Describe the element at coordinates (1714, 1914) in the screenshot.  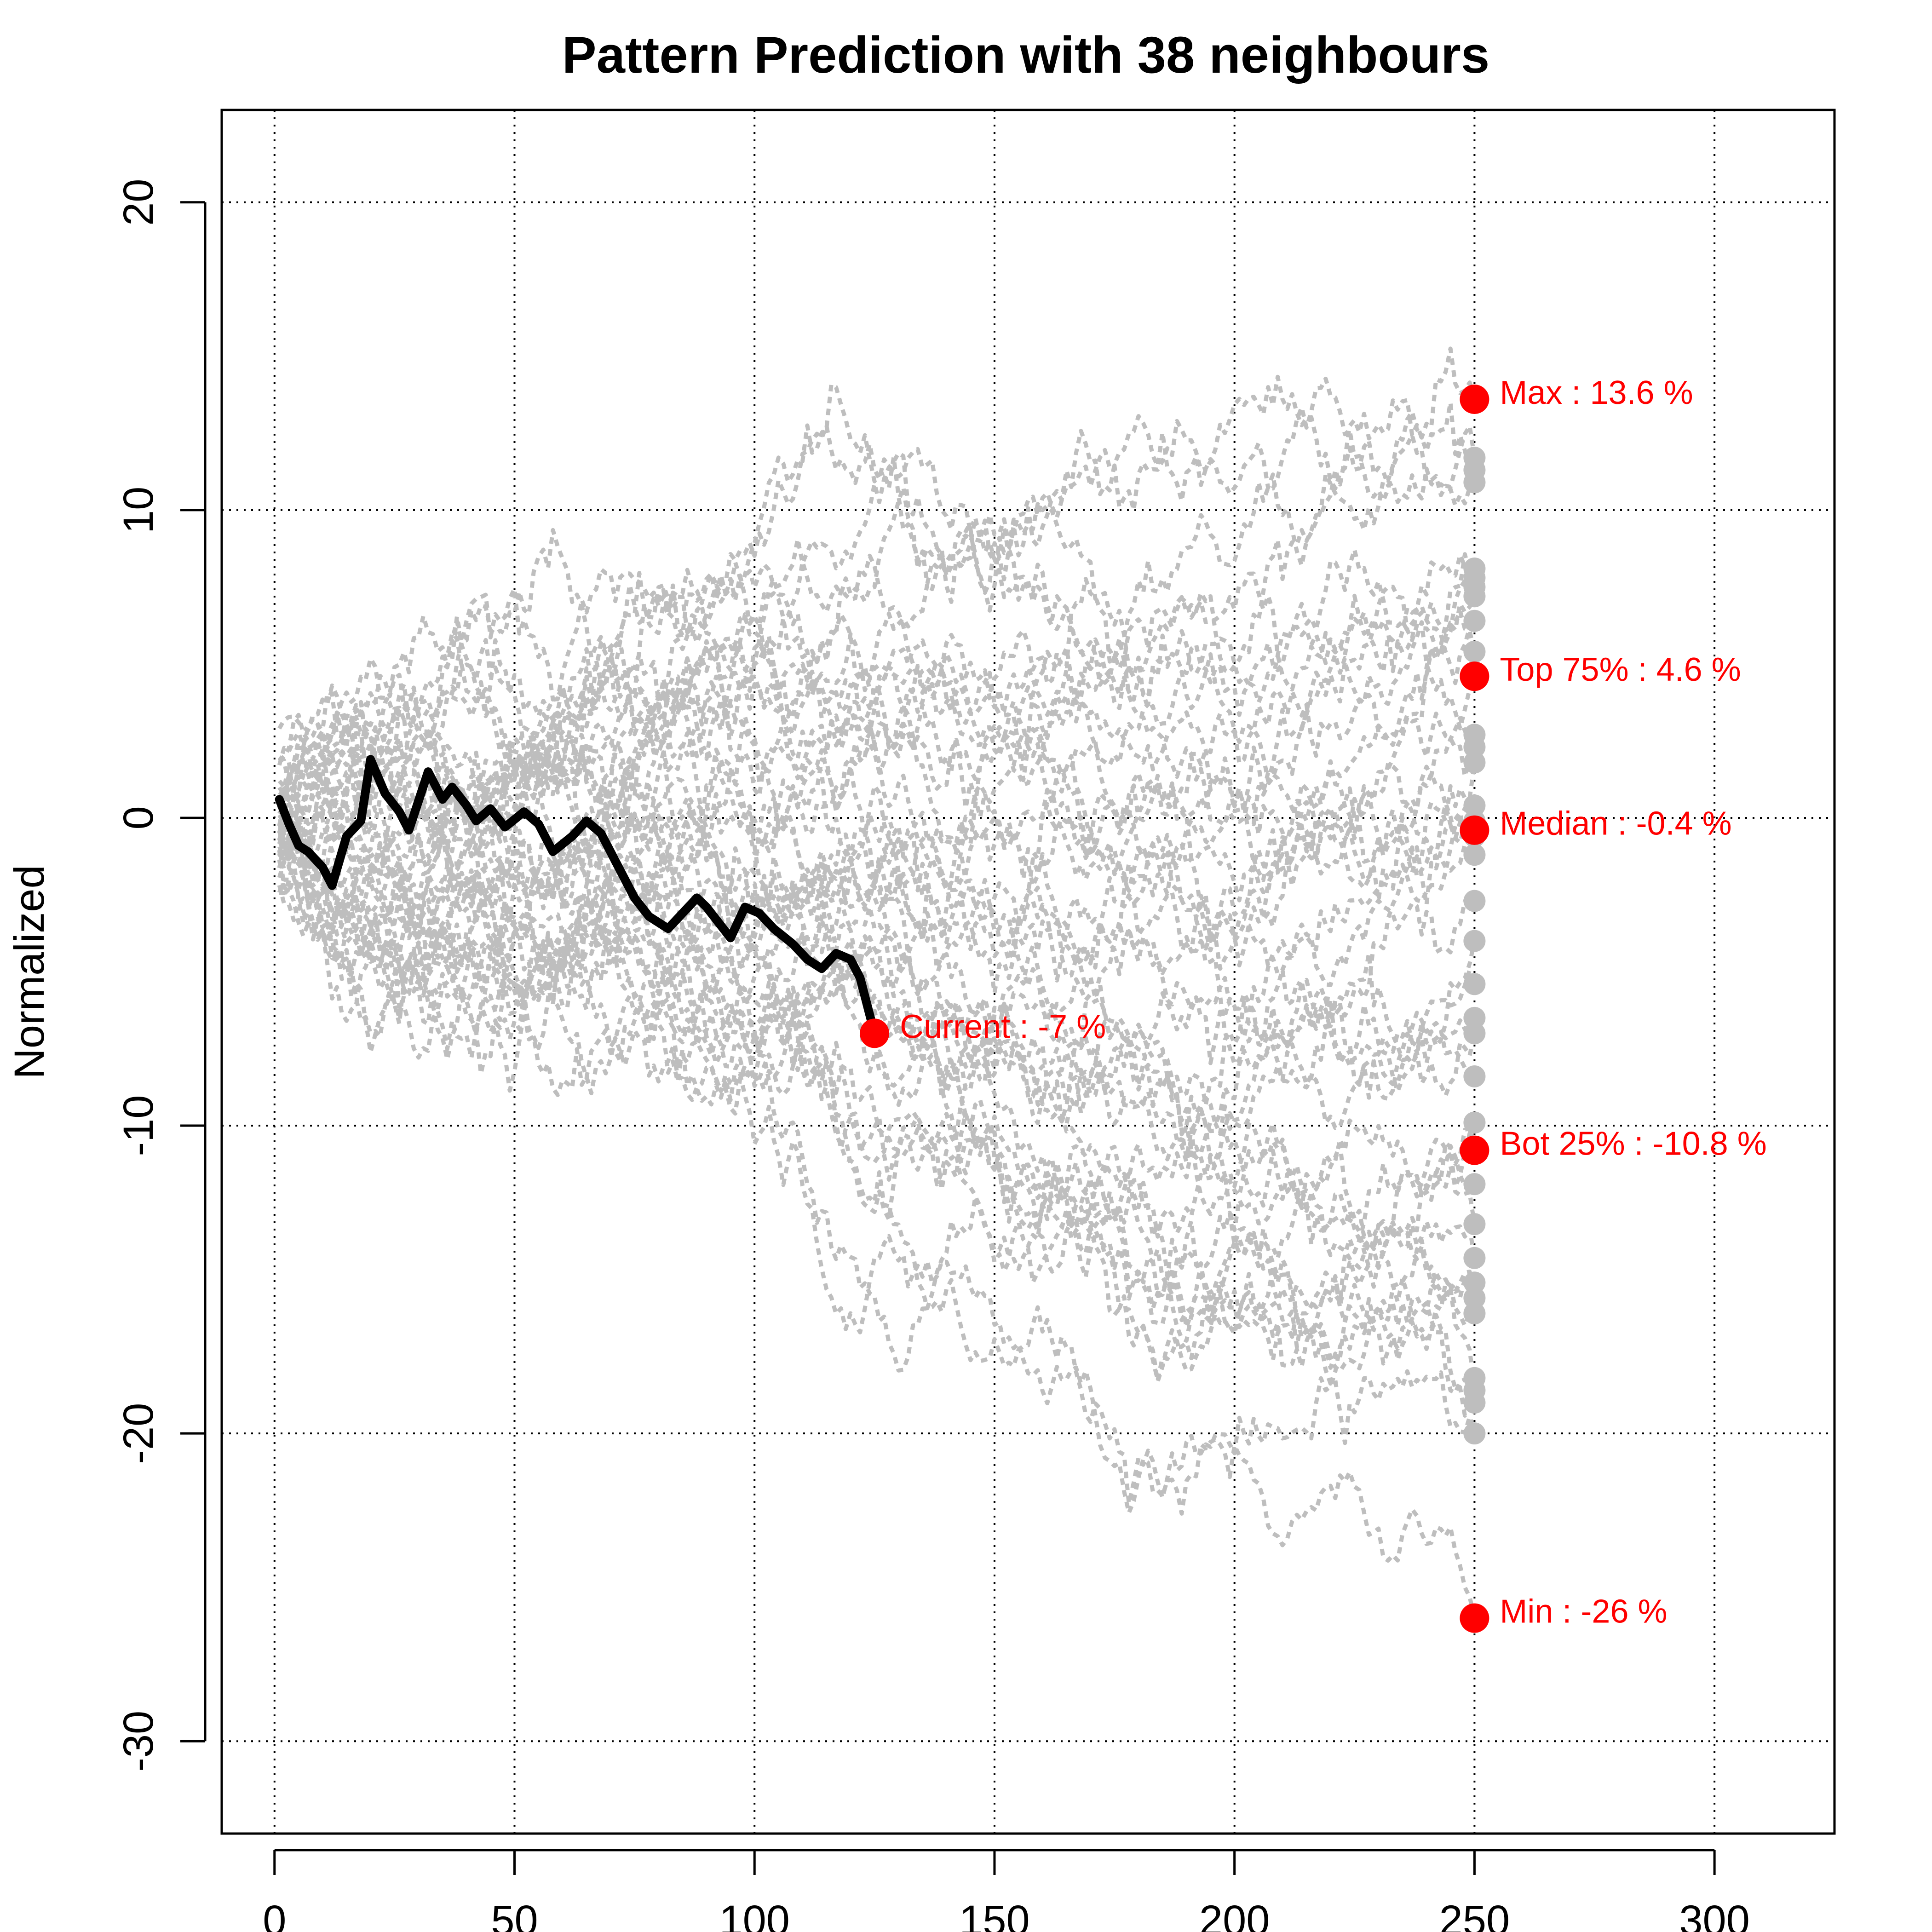
I see `x-tick-label: 300` at that location.